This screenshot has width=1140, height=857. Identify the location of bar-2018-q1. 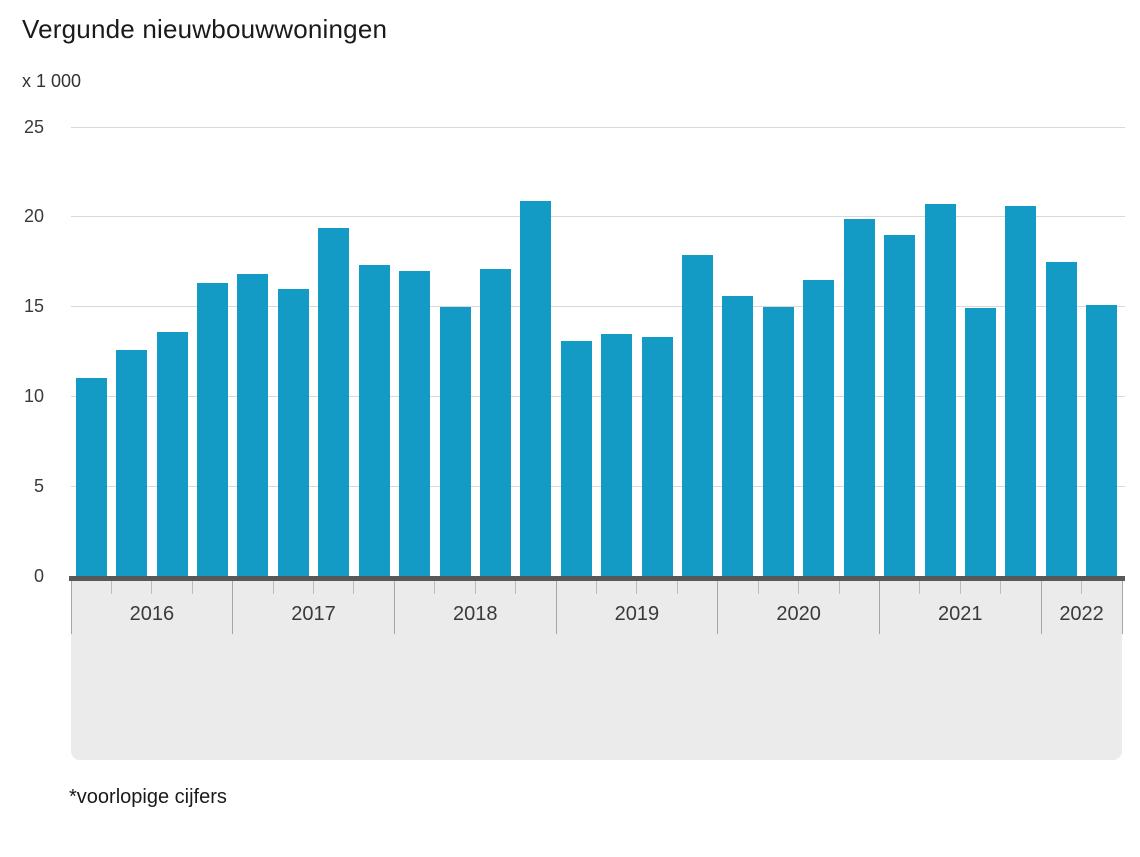
(415, 423).